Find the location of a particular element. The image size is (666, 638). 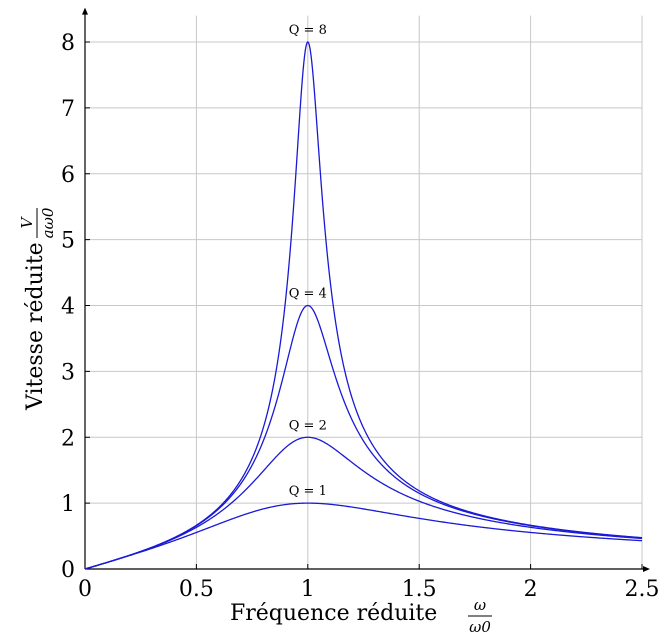

y-tick-label: 5 is located at coordinates (68, 241).